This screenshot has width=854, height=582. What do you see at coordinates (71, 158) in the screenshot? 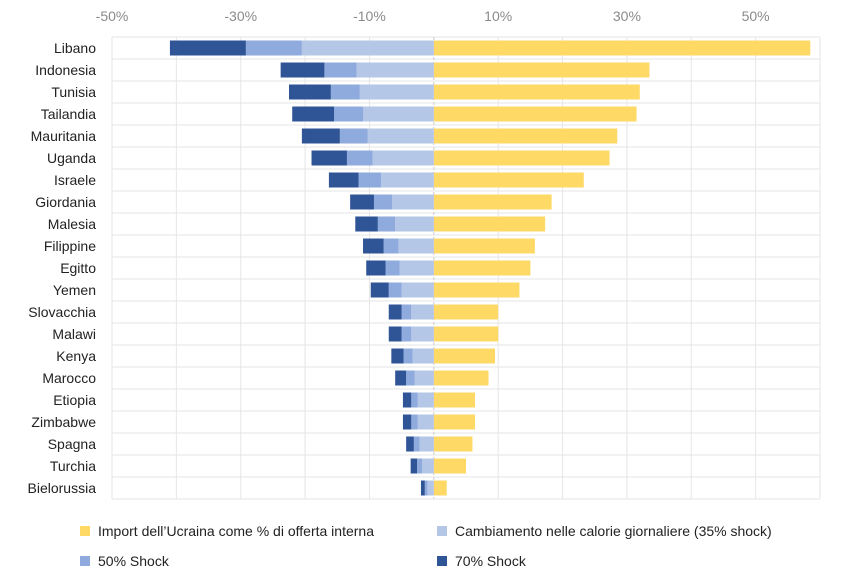
I see `category-label: Uganda` at bounding box center [71, 158].